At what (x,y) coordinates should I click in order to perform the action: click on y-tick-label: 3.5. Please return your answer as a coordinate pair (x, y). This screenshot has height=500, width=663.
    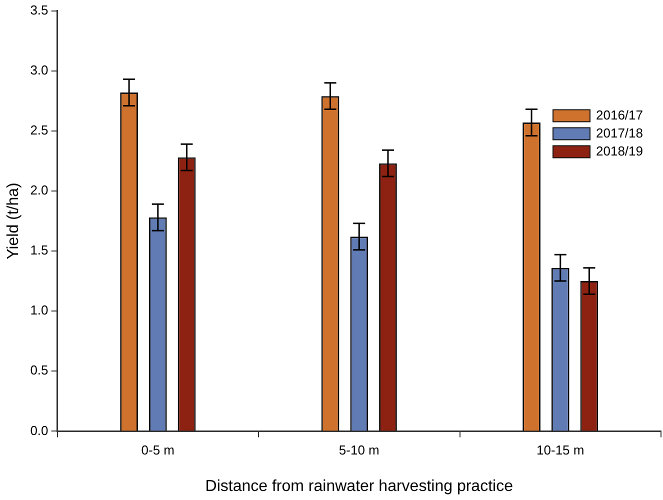
    Looking at the image, I should click on (39, 10).